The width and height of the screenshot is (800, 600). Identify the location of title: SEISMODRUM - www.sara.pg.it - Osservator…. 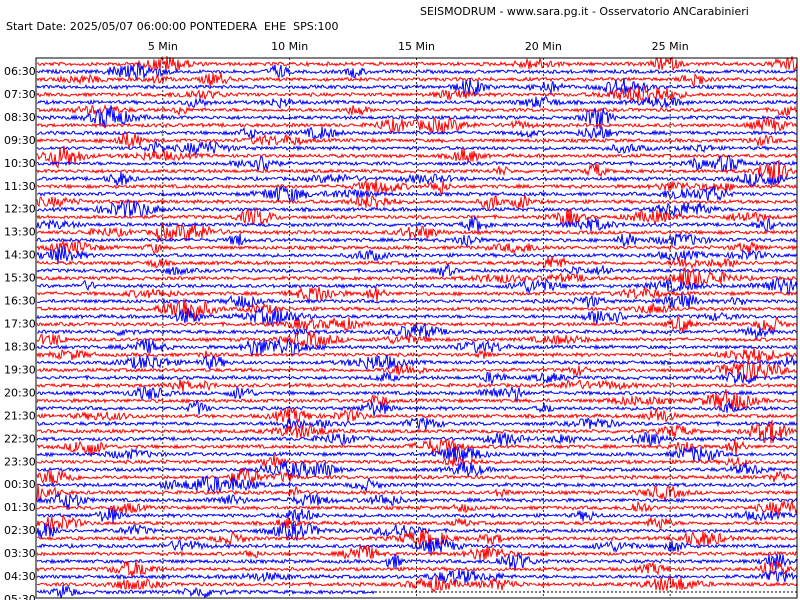
(584, 11).